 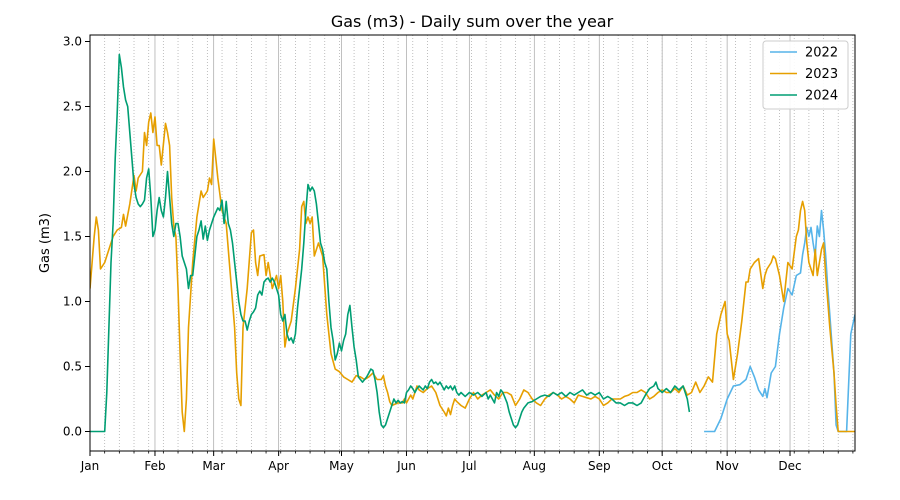 I want to click on y-tick-label: 1.0, so click(x=72, y=302).